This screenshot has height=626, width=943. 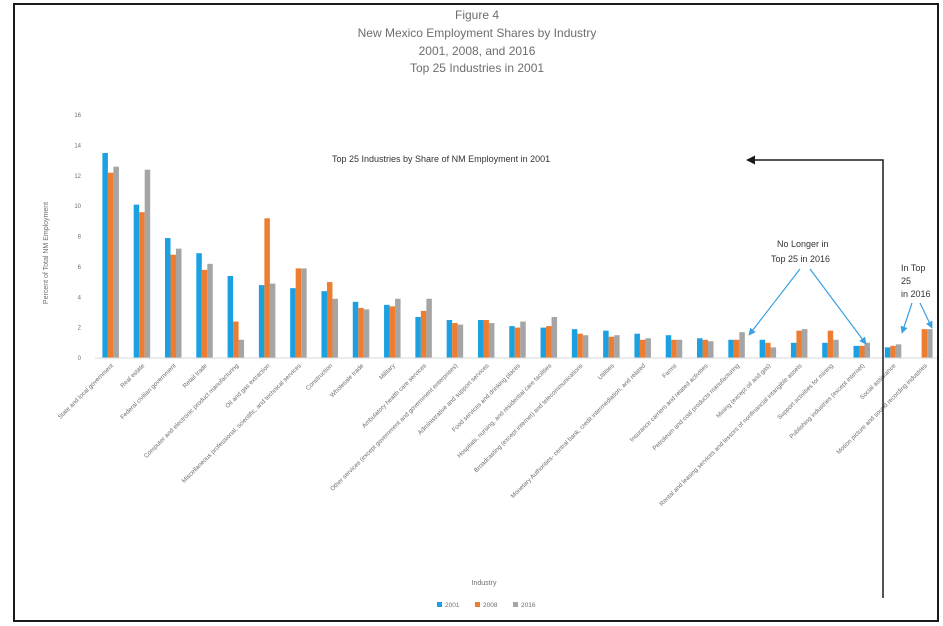 I want to click on category-label: Mining (except oil and gas), so click(x=743, y=390).